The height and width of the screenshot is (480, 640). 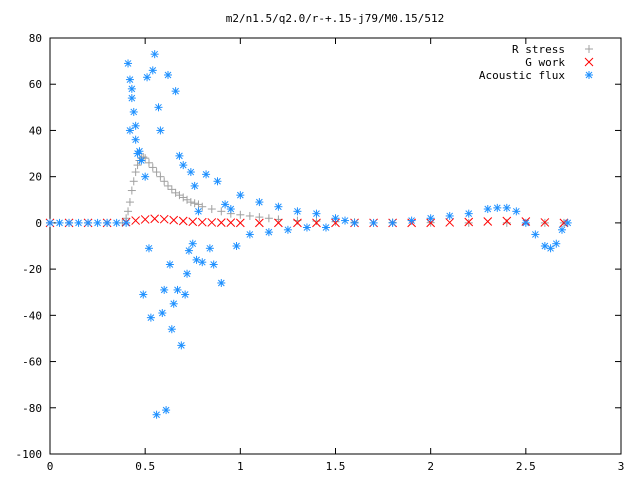 I want to click on y-tick-label: -60, so click(x=32, y=362).